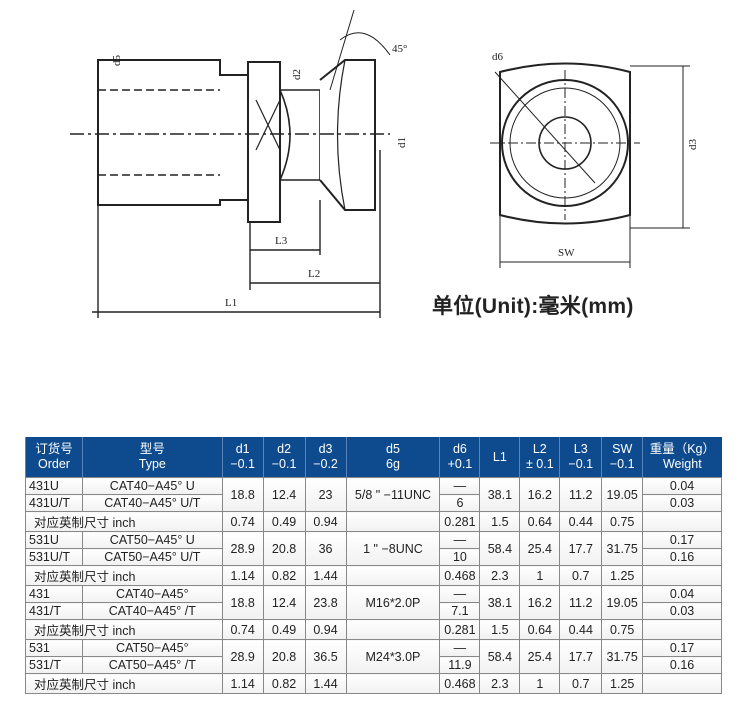 This screenshot has width=750, height=722. I want to click on order-cell: 431U, so click(54, 486).